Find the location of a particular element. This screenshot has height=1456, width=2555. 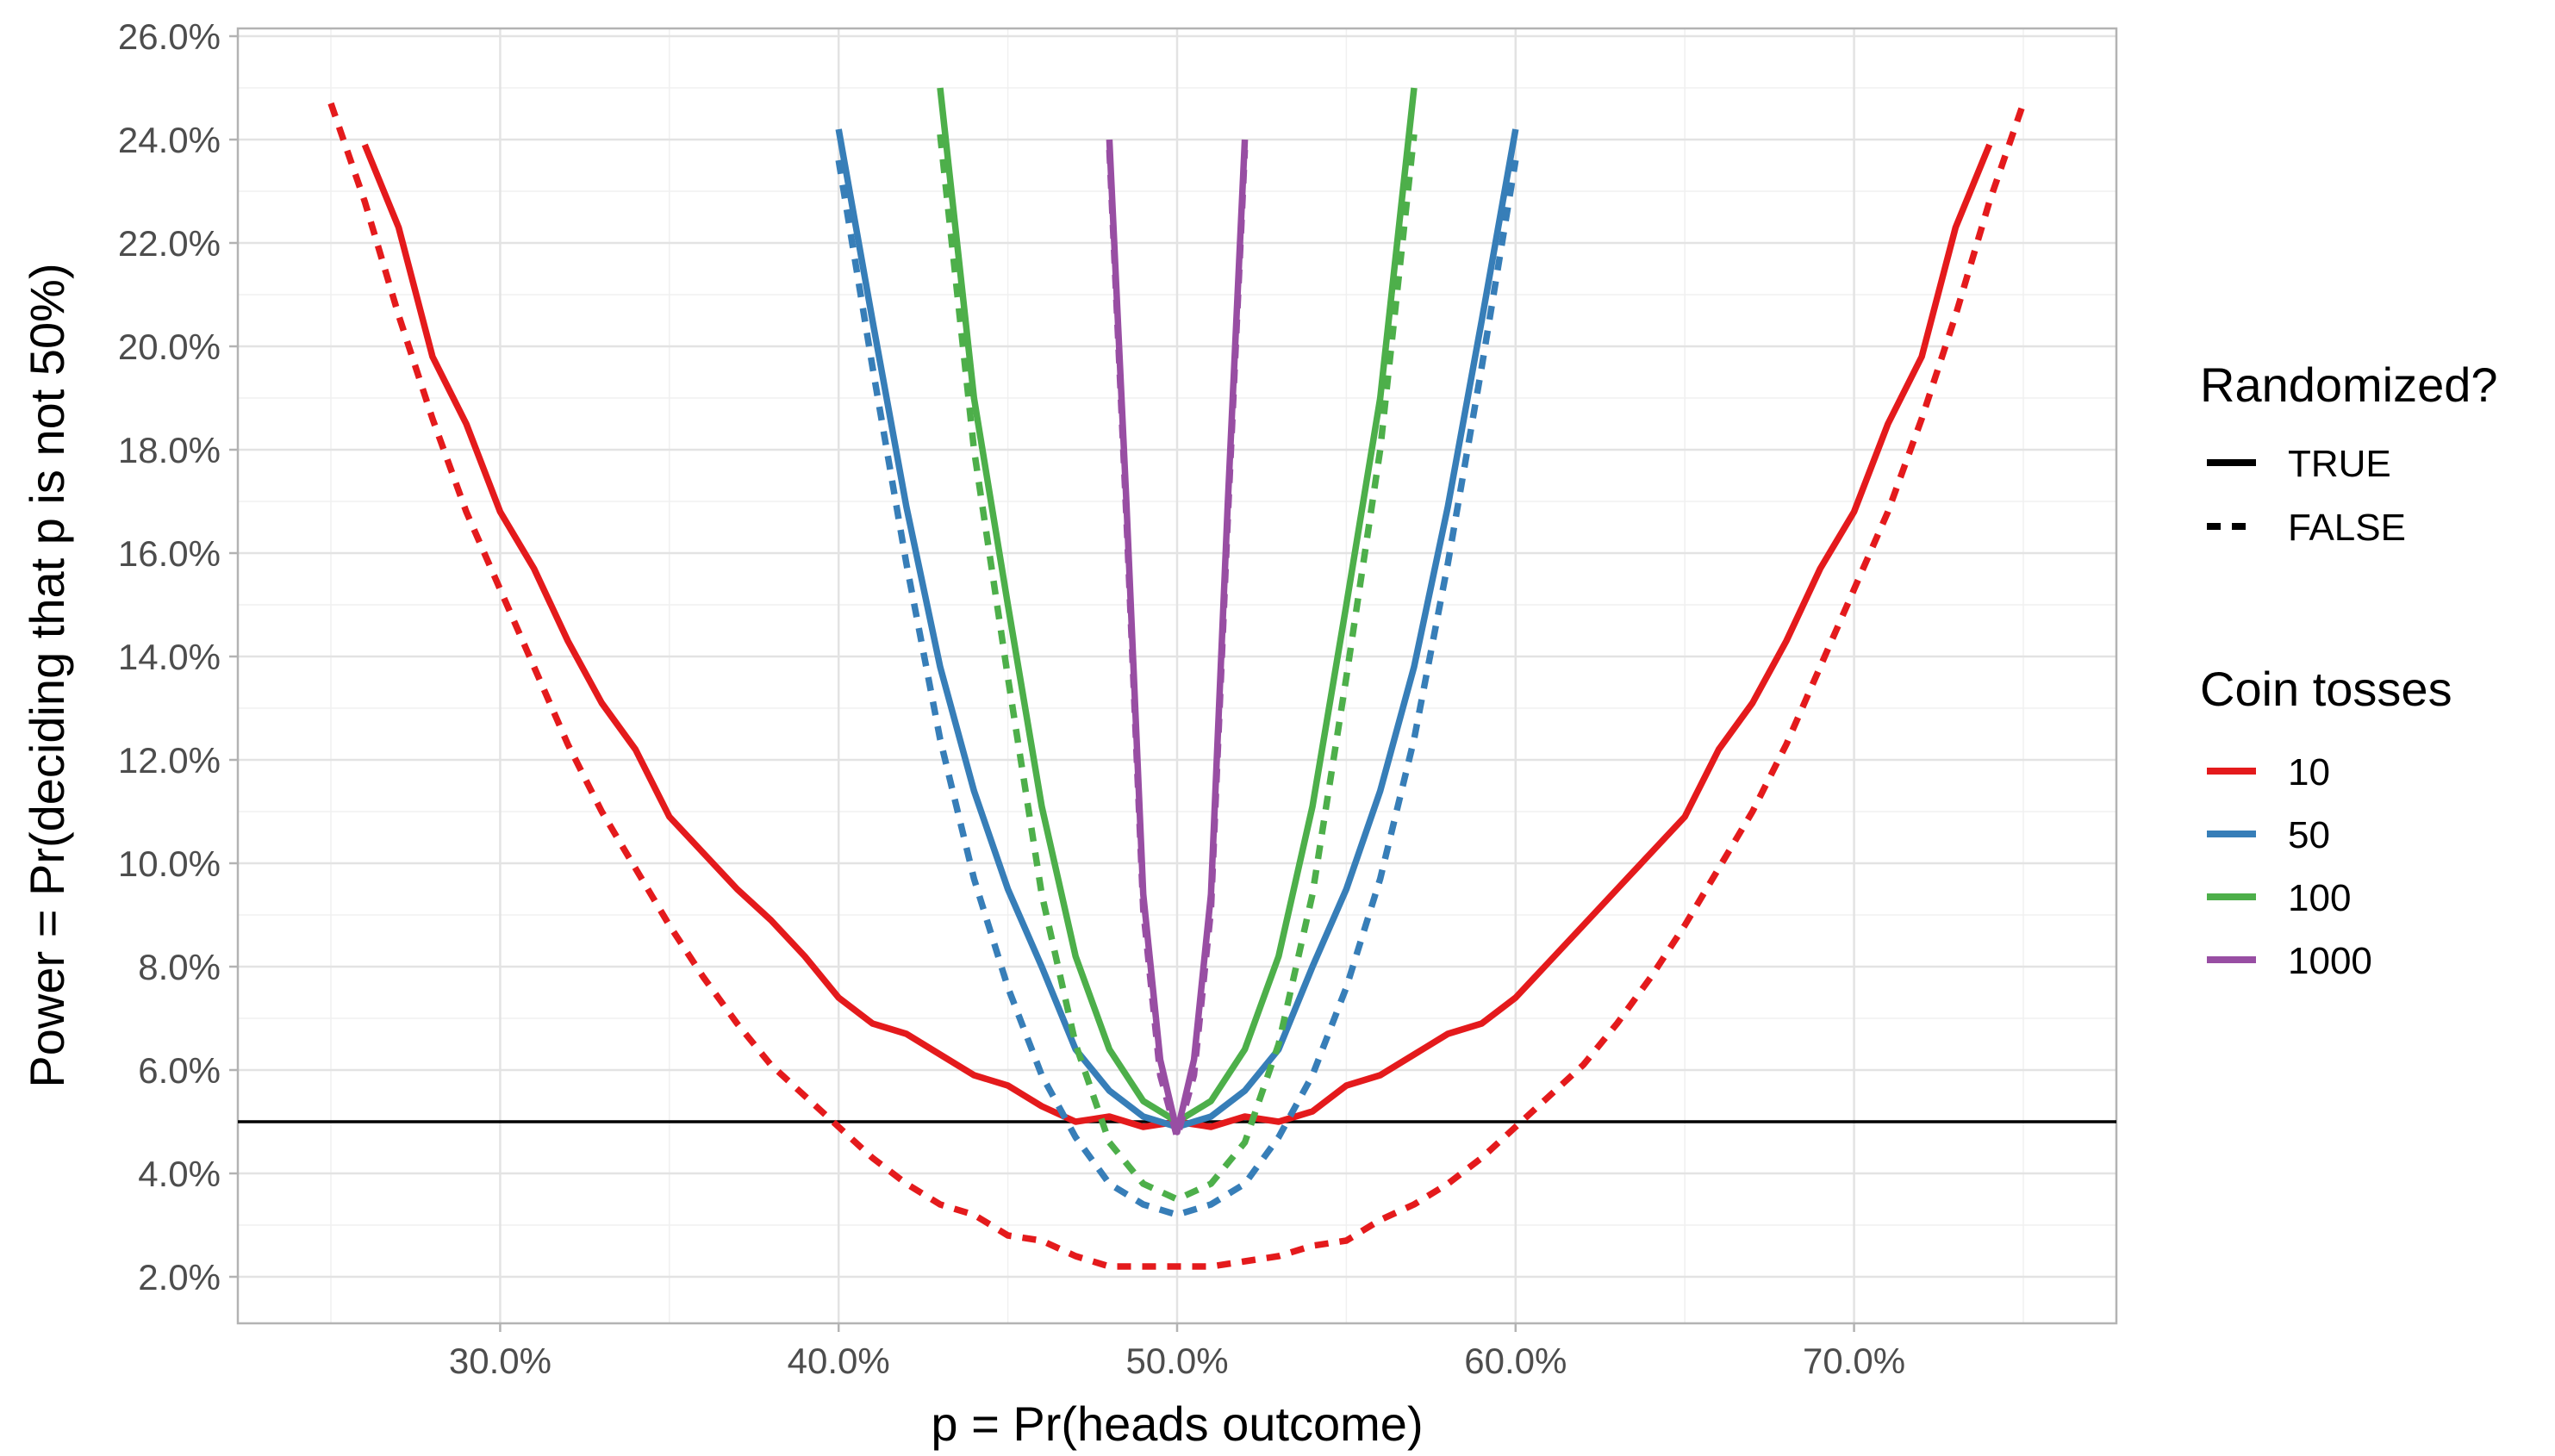

y-tick-label: 24.0% is located at coordinates (170, 140).